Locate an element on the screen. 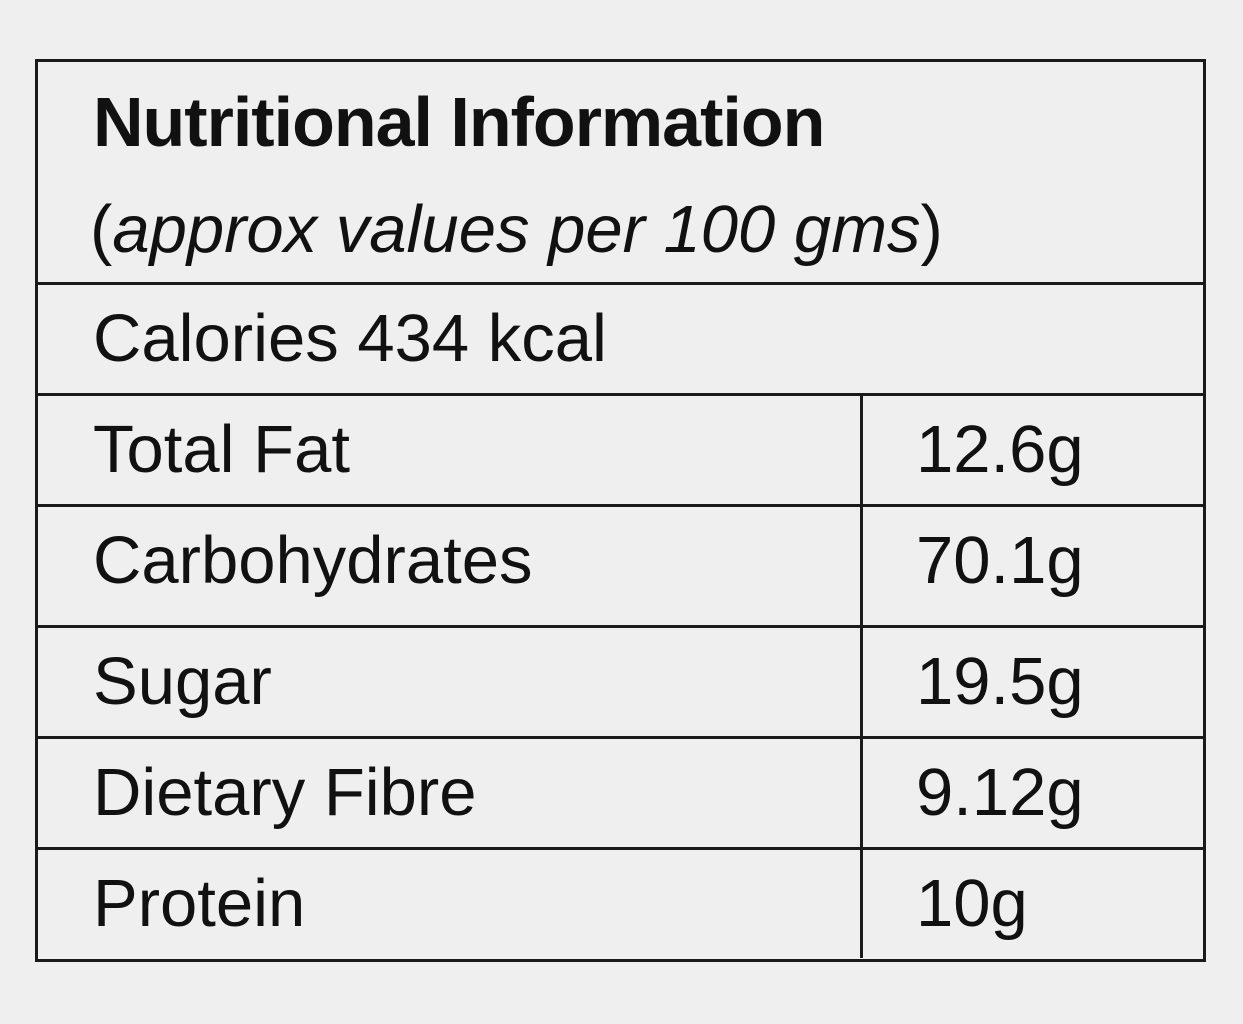  calories-text: Calories 434 kcal is located at coordinates (350, 338).